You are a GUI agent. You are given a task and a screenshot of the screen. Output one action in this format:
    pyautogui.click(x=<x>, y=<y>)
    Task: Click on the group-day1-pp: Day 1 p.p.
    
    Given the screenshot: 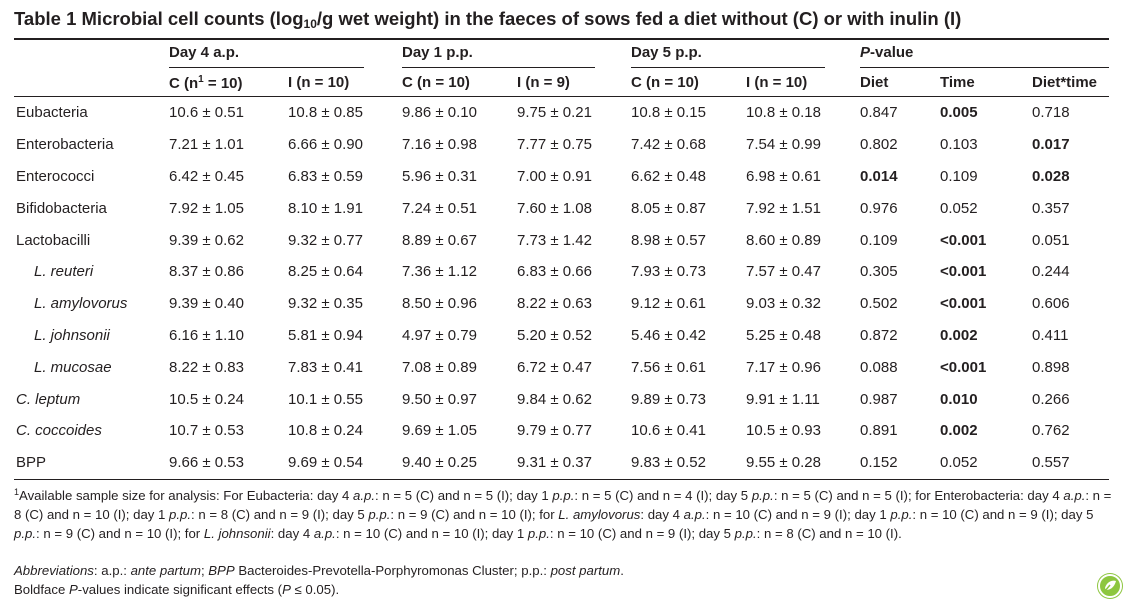 What is the action you would take?
    pyautogui.click(x=437, y=52)
    